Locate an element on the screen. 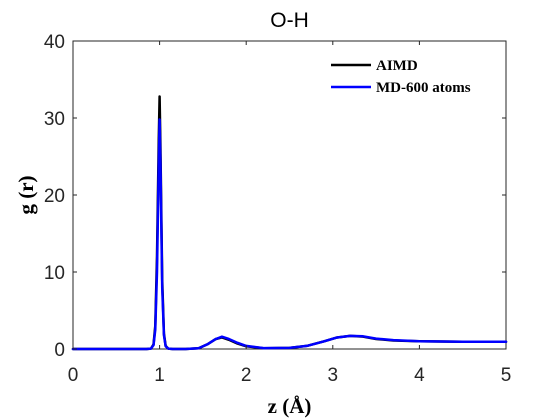 The width and height of the screenshot is (560, 420). y-tick-label: 0 is located at coordinates (59, 350).